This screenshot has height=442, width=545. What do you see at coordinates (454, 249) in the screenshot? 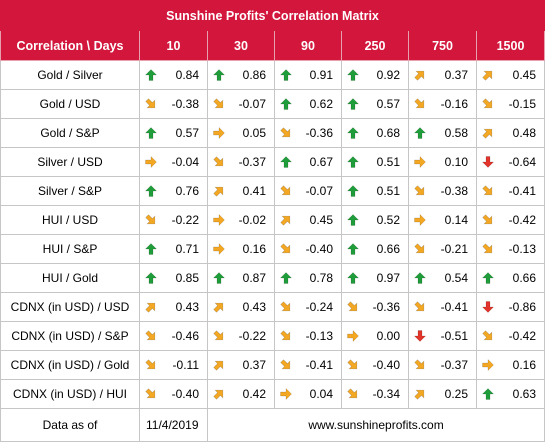
I see `correlation-value: -0.21` at bounding box center [454, 249].